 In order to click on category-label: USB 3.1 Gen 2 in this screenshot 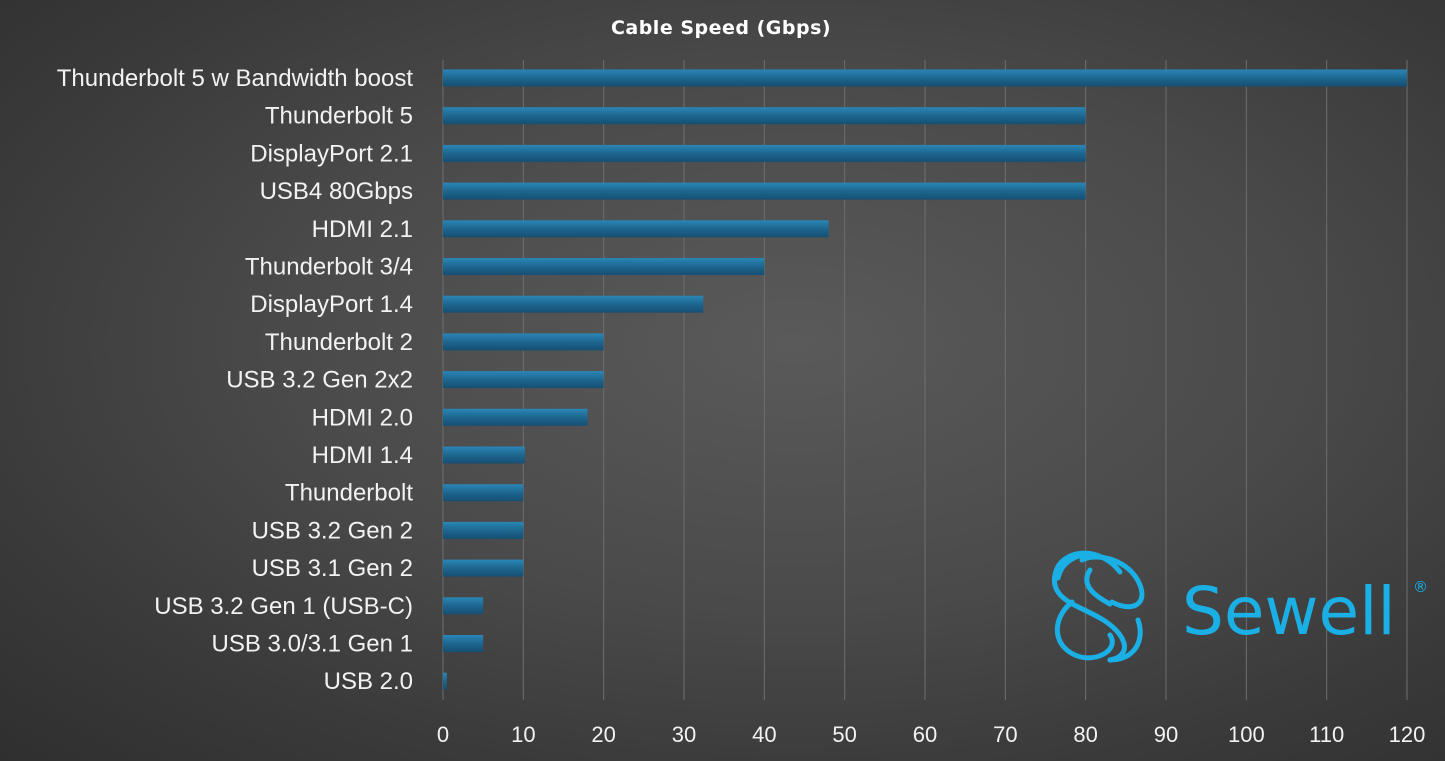, I will do `click(332, 568)`.